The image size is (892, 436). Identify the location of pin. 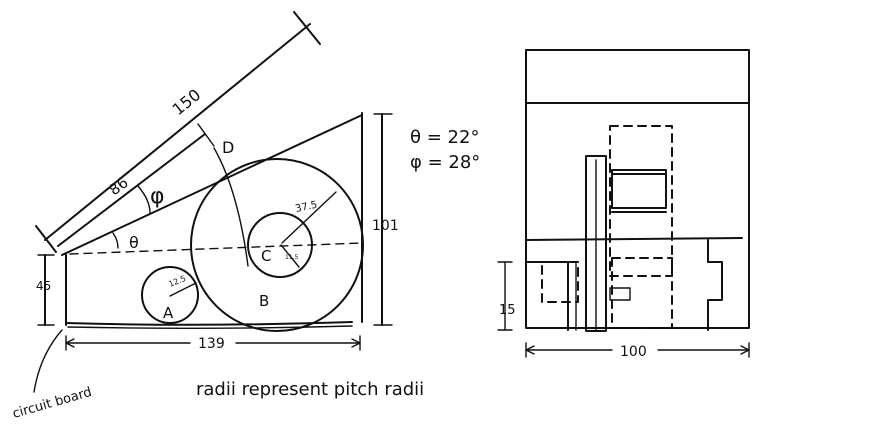
(620, 294).